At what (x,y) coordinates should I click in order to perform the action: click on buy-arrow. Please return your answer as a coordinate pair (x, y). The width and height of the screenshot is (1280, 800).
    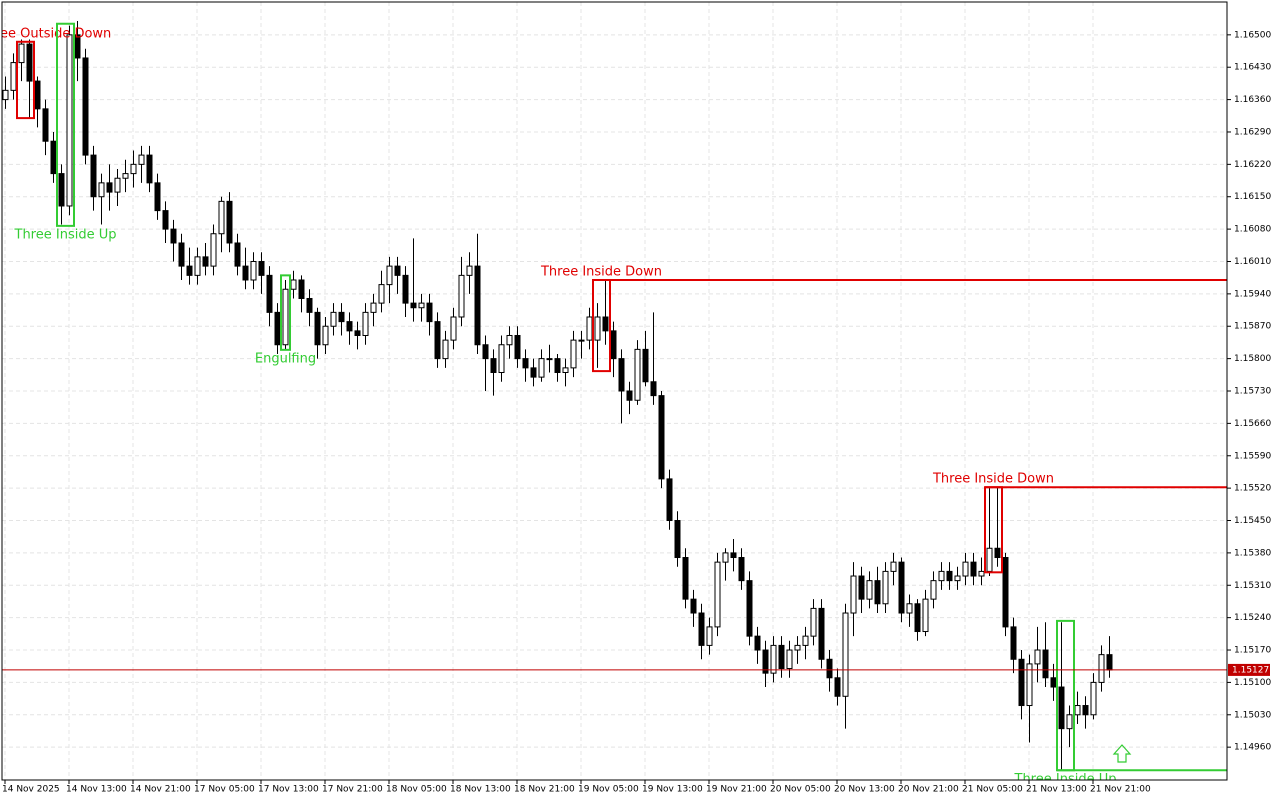
    Looking at the image, I should click on (1122, 753).